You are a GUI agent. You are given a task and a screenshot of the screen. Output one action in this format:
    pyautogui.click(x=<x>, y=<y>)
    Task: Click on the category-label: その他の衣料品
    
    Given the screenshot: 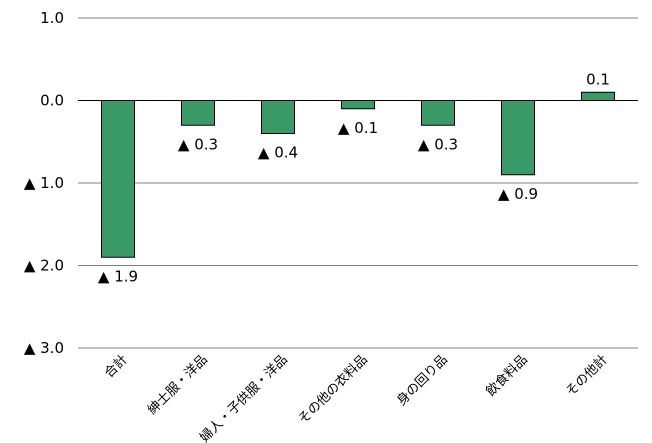 What is the action you would take?
    pyautogui.click(x=333, y=390)
    